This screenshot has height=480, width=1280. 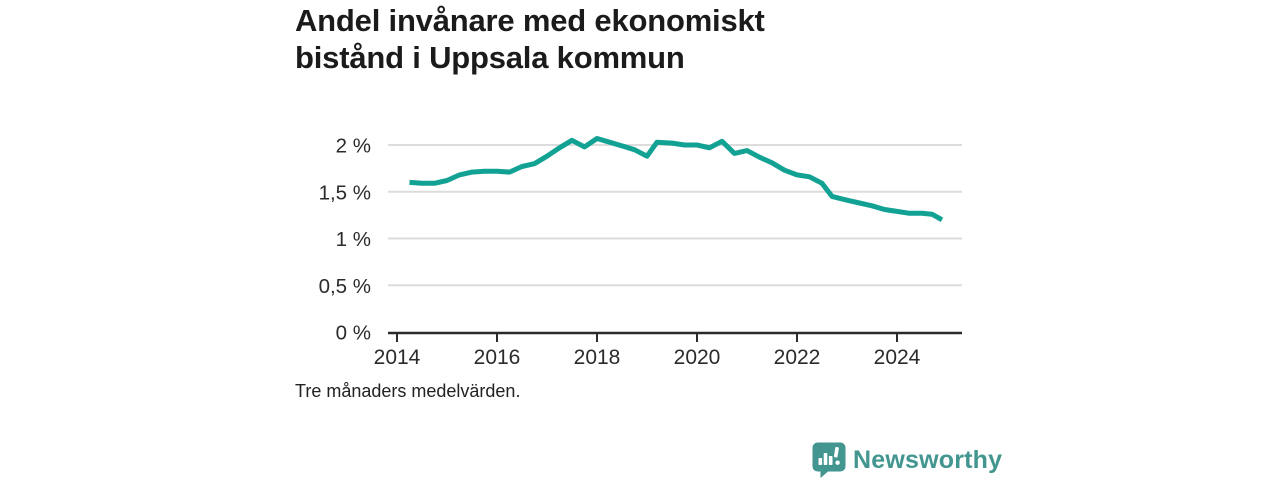 I want to click on y-tick-label: 2 %, so click(x=353, y=146).